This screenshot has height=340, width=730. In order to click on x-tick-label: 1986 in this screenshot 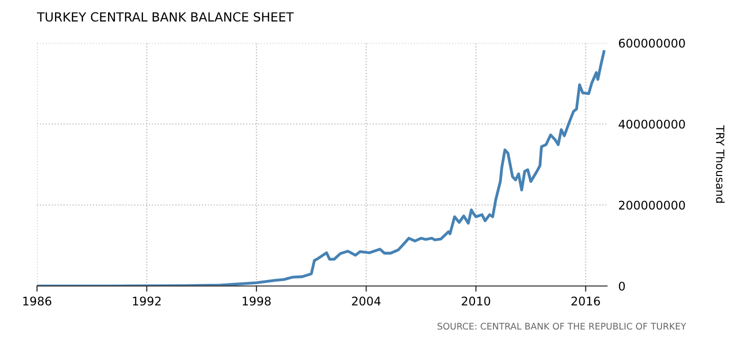, I will do `click(37, 301)`.